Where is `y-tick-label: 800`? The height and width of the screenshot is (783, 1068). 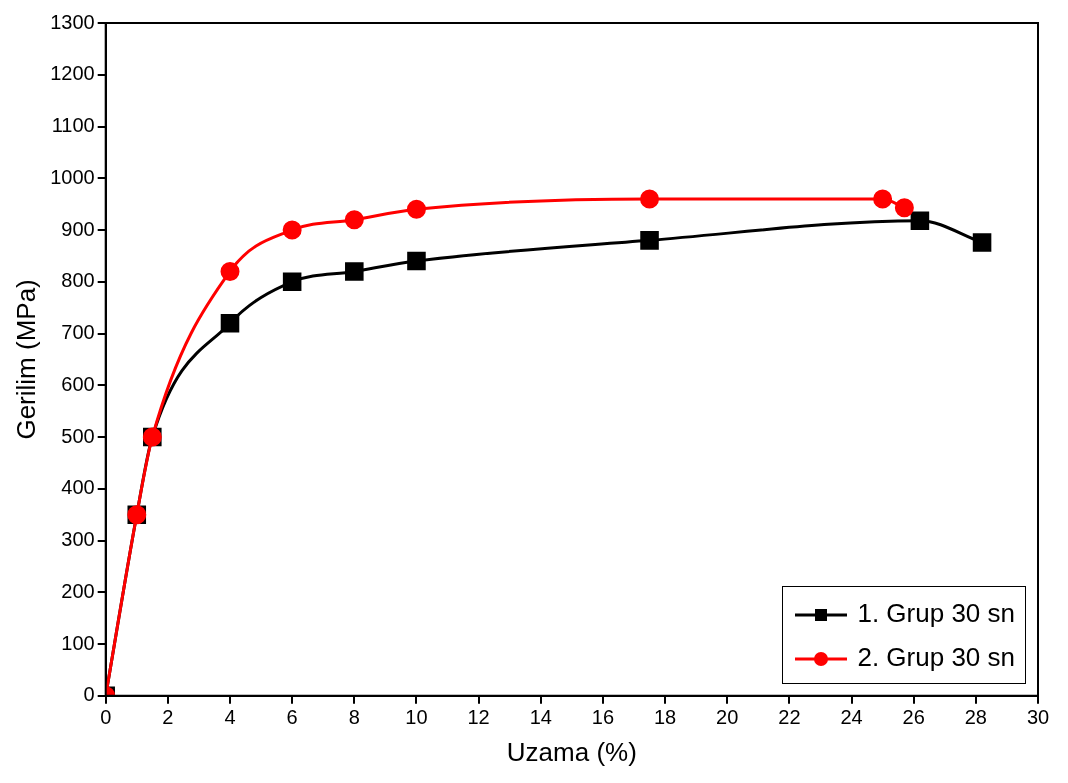 y-tick-label: 800 is located at coordinates (78, 280).